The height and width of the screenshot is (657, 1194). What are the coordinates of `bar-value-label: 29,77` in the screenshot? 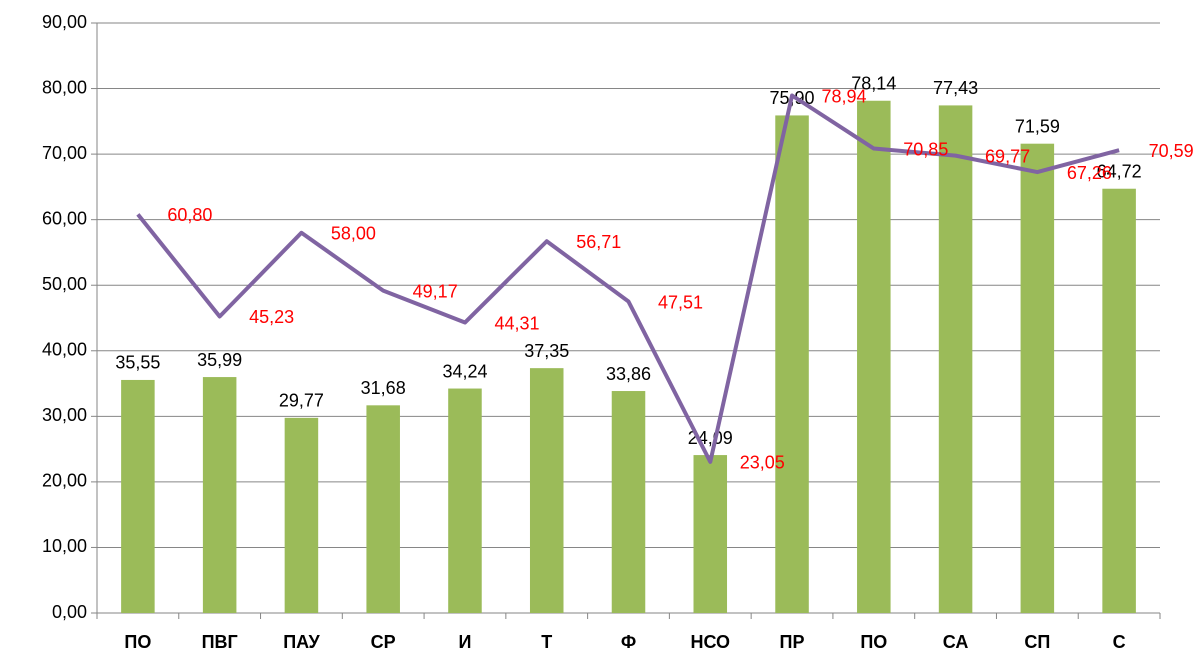 It's located at (301, 401).